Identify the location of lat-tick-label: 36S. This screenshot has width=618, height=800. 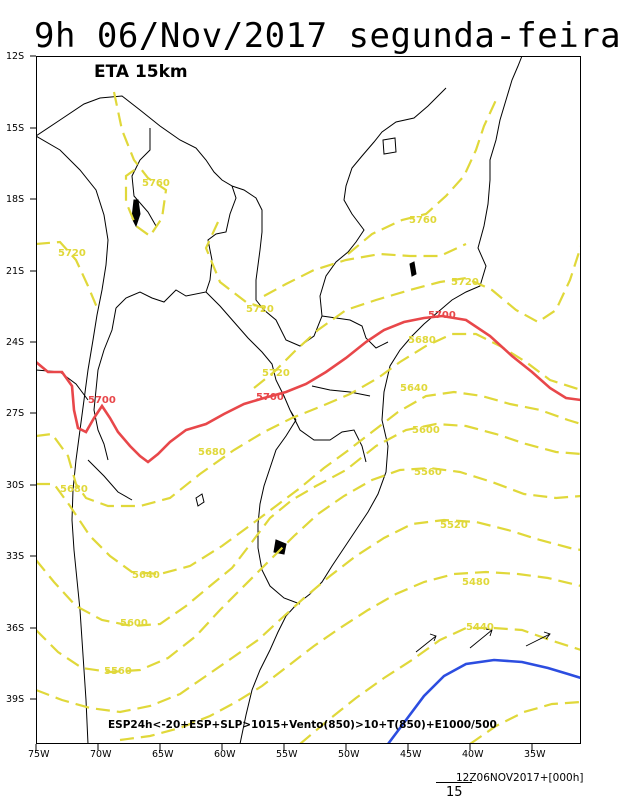
(15, 628).